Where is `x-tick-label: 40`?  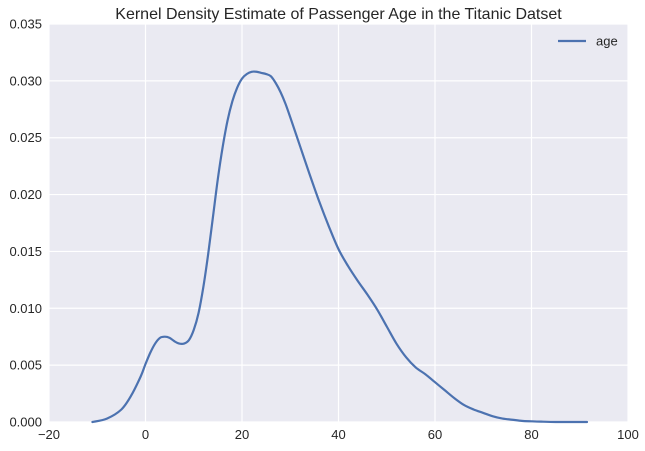
x-tick-label: 40 is located at coordinates (338, 434).